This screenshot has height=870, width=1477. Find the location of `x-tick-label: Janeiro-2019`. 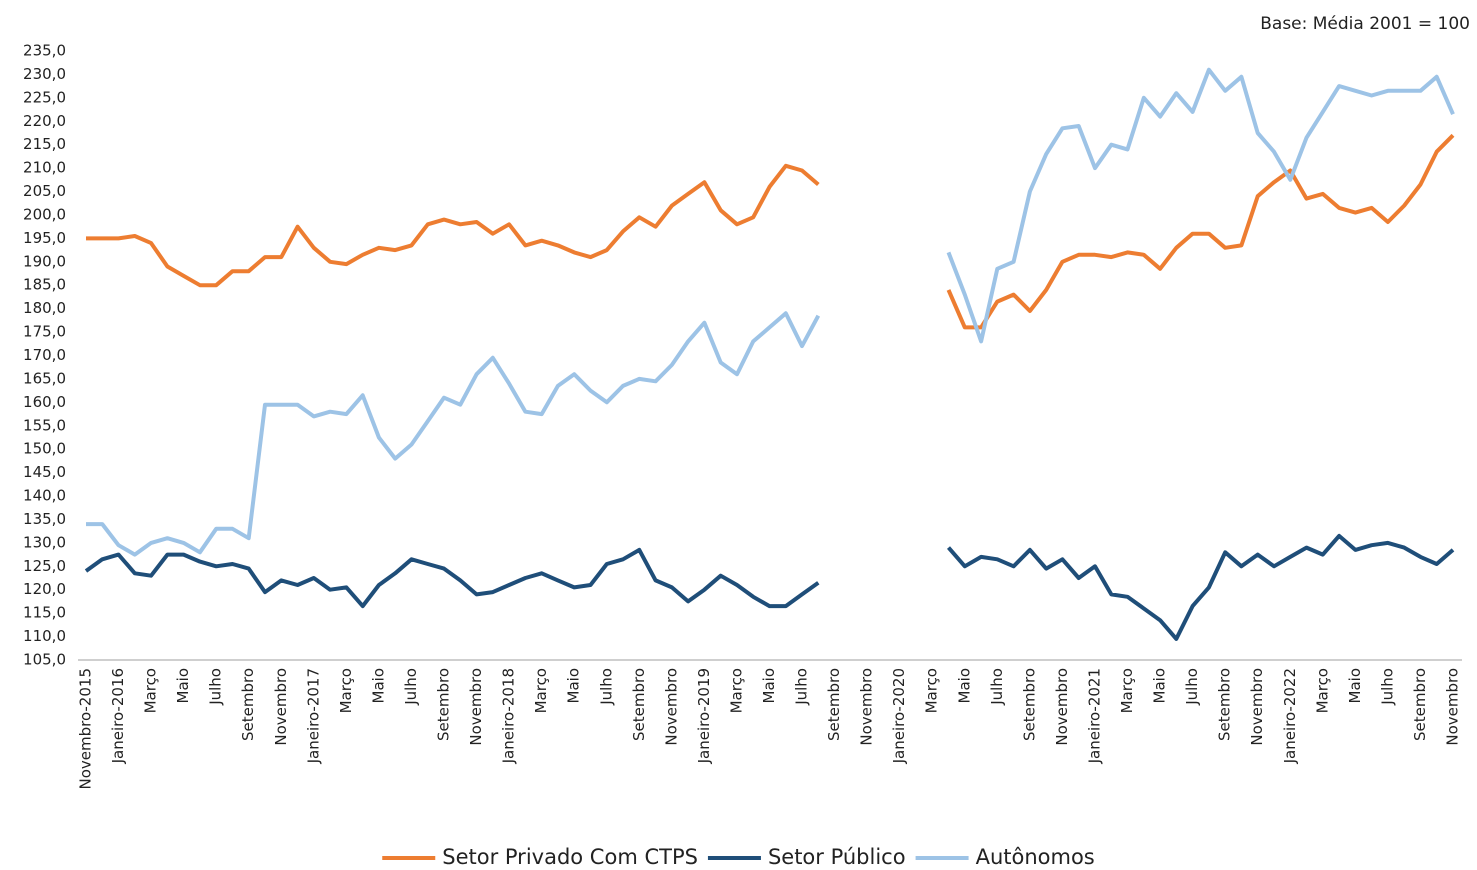

x-tick-label: Janeiro-2019 is located at coordinates (704, 716).